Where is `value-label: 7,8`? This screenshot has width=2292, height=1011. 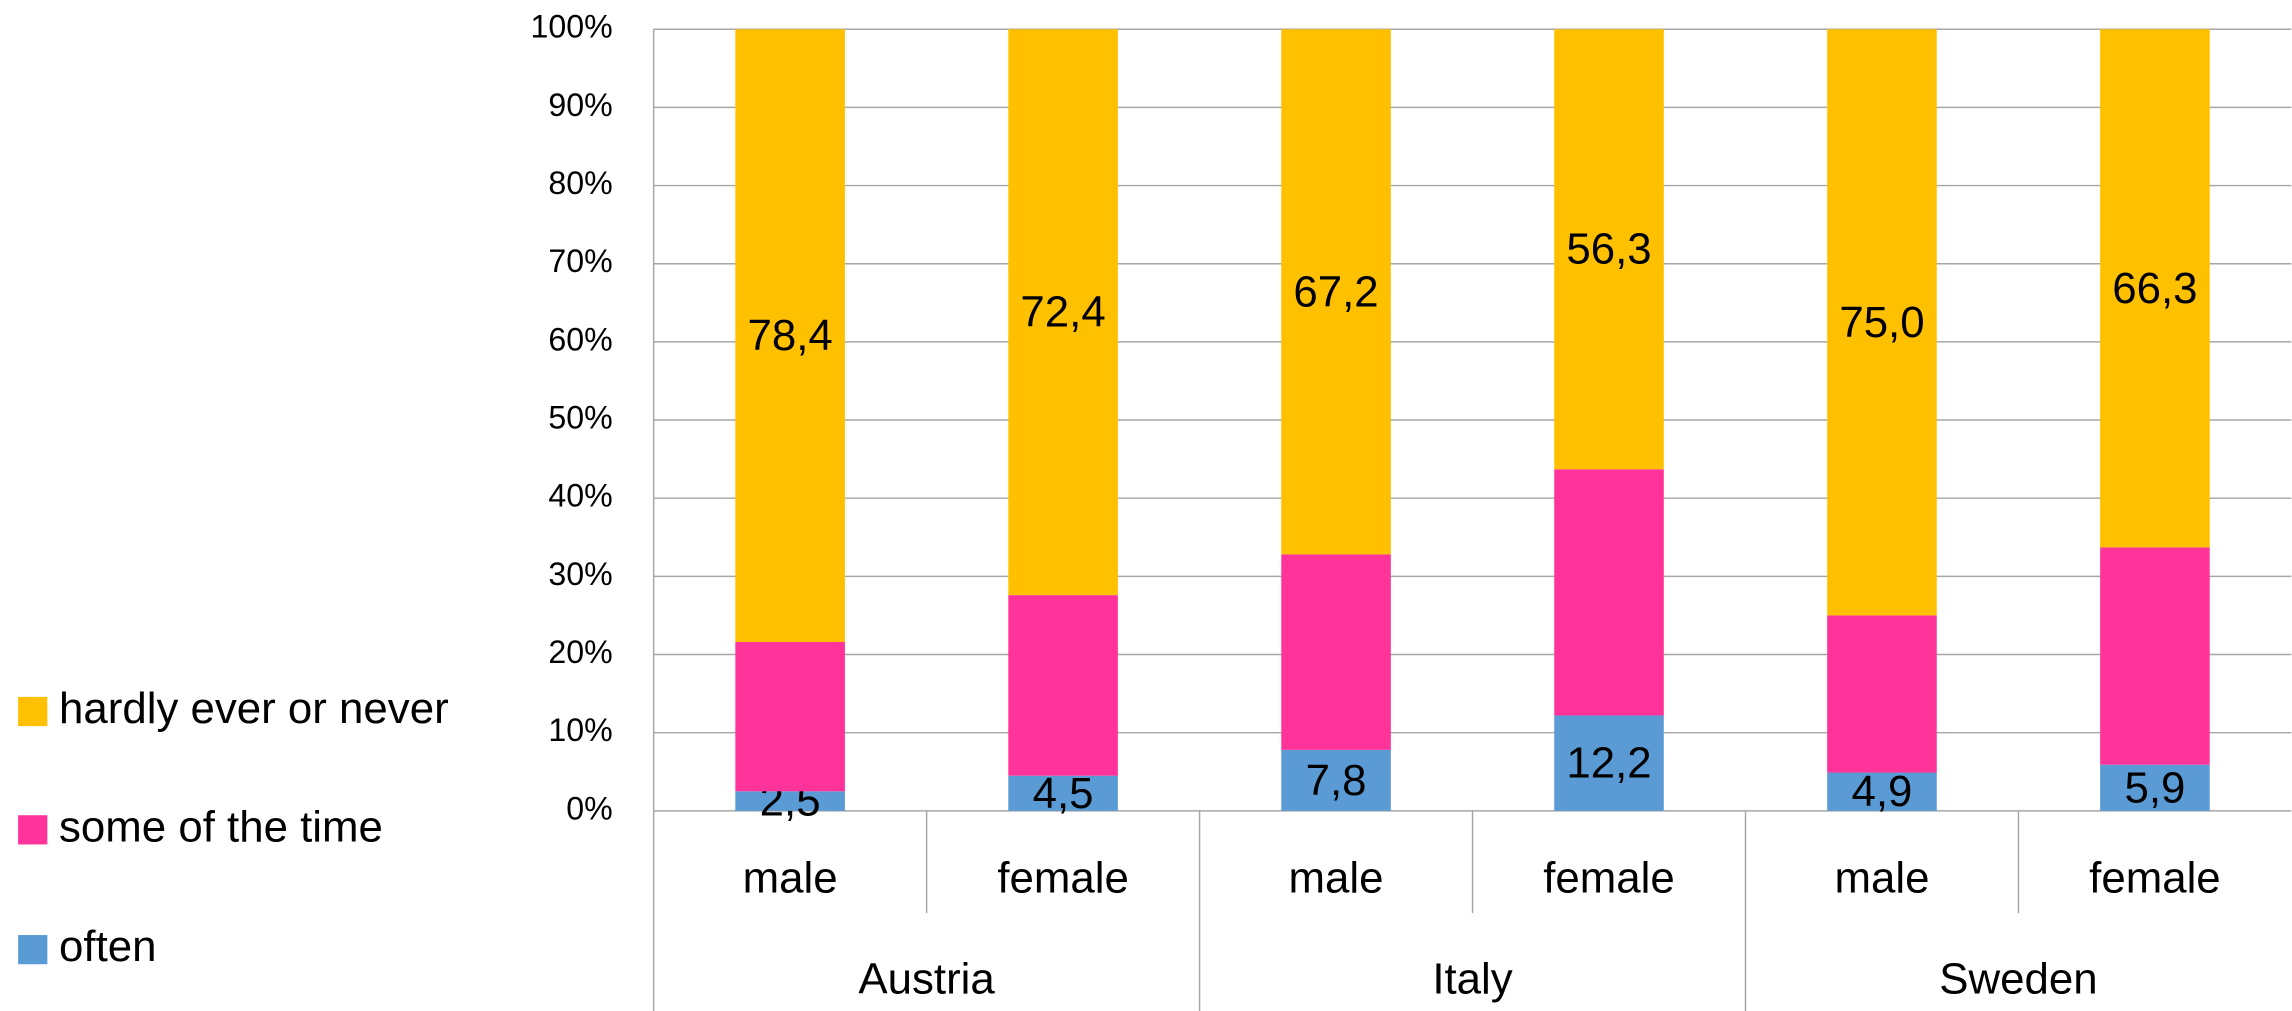
value-label: 7,8 is located at coordinates (1336, 780).